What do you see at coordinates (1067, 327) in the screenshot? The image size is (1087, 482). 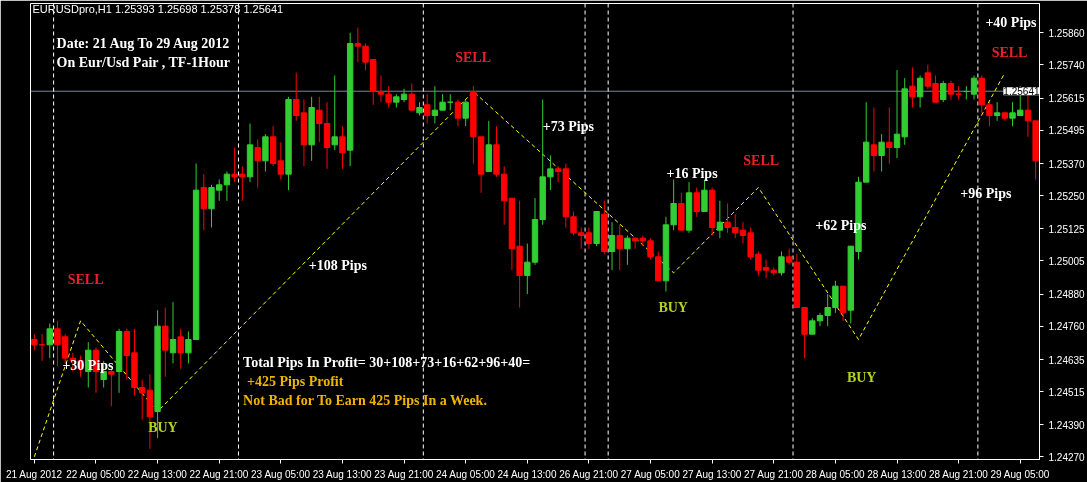 I see `y-tick-label: 1.24760` at bounding box center [1067, 327].